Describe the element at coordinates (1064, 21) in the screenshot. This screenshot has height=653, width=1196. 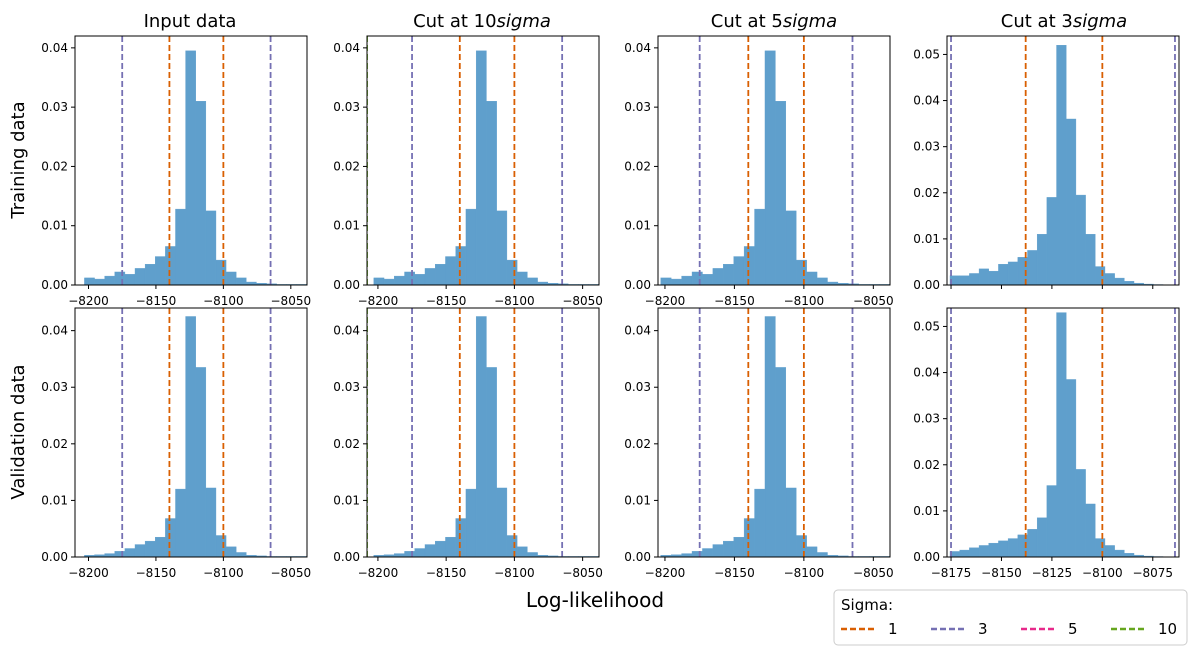
I see `column-title-3: Cut at 3sigma` at that location.